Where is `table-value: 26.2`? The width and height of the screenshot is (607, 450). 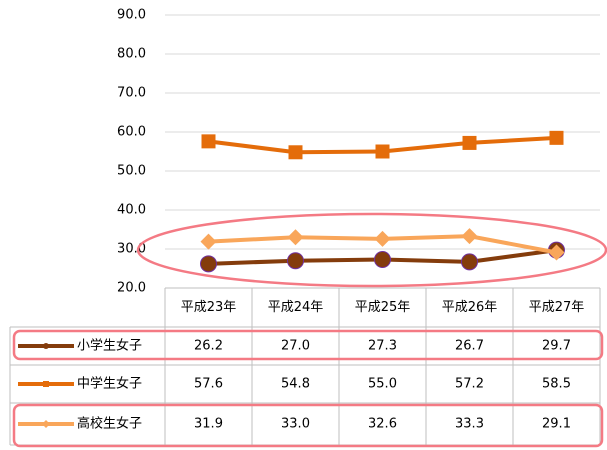 table-value: 26.2 is located at coordinates (208, 346).